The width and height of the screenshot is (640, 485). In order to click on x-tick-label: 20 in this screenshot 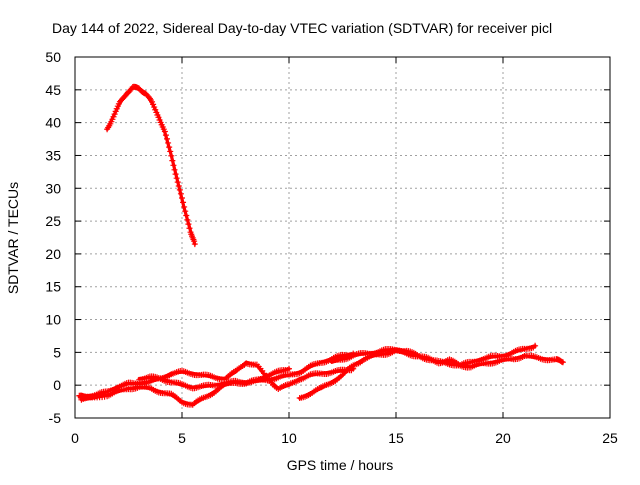, I will do `click(503, 438)`.